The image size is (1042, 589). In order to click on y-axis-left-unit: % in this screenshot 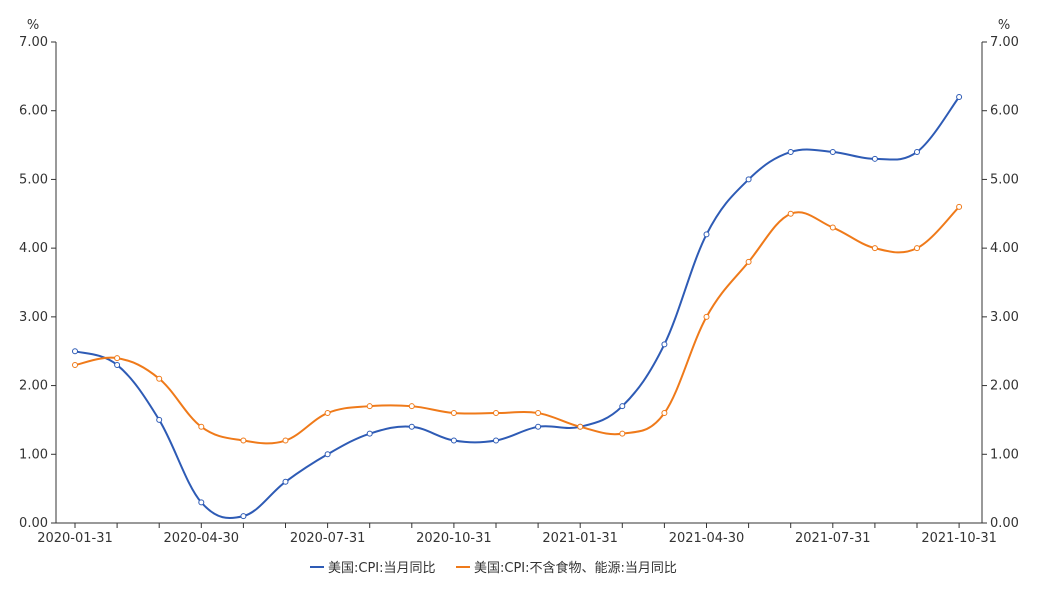, I will do `click(33, 25)`.